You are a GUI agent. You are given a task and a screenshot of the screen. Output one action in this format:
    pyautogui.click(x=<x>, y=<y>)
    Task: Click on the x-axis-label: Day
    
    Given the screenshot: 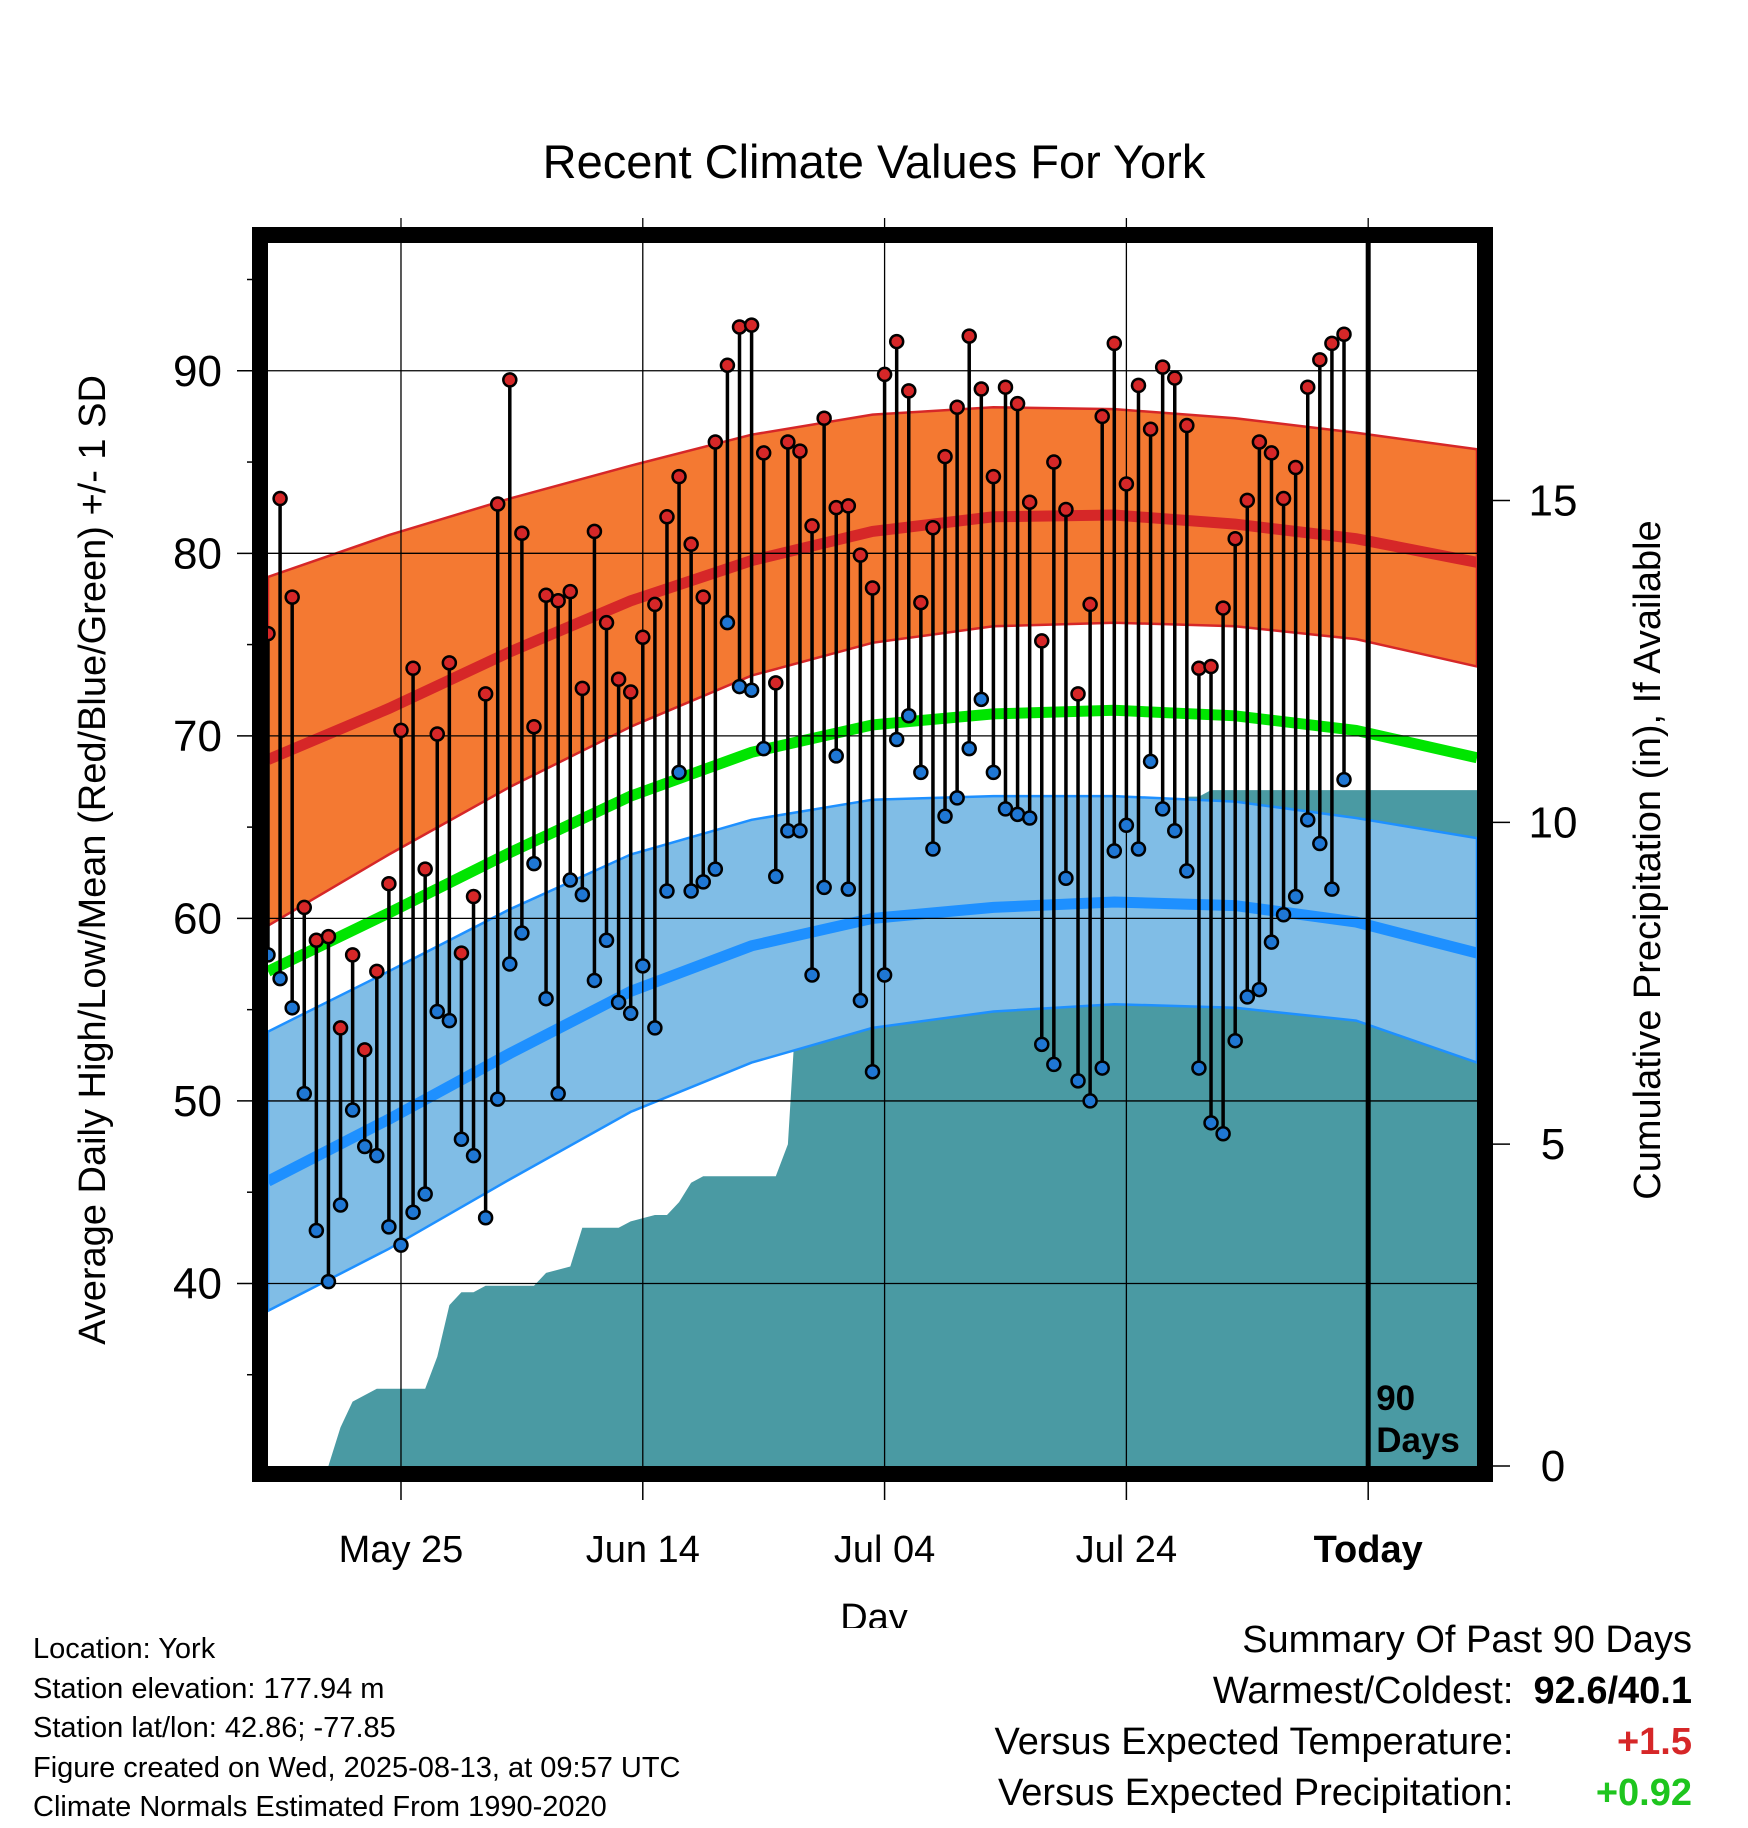 What is the action you would take?
    pyautogui.click(x=874, y=1612)
    